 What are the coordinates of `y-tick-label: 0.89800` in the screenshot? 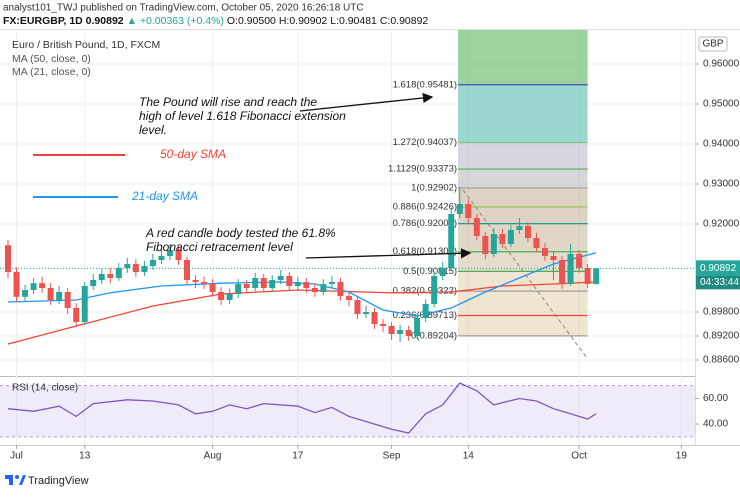 It's located at (721, 312).